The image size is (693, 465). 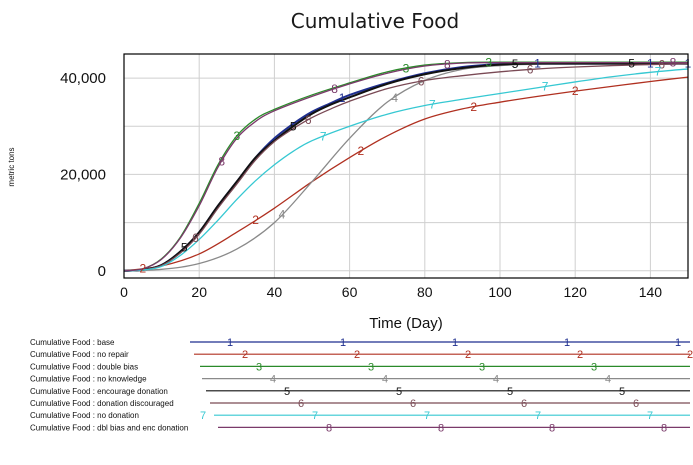 I want to click on chart-title: Cumulative Food, so click(x=375, y=21).